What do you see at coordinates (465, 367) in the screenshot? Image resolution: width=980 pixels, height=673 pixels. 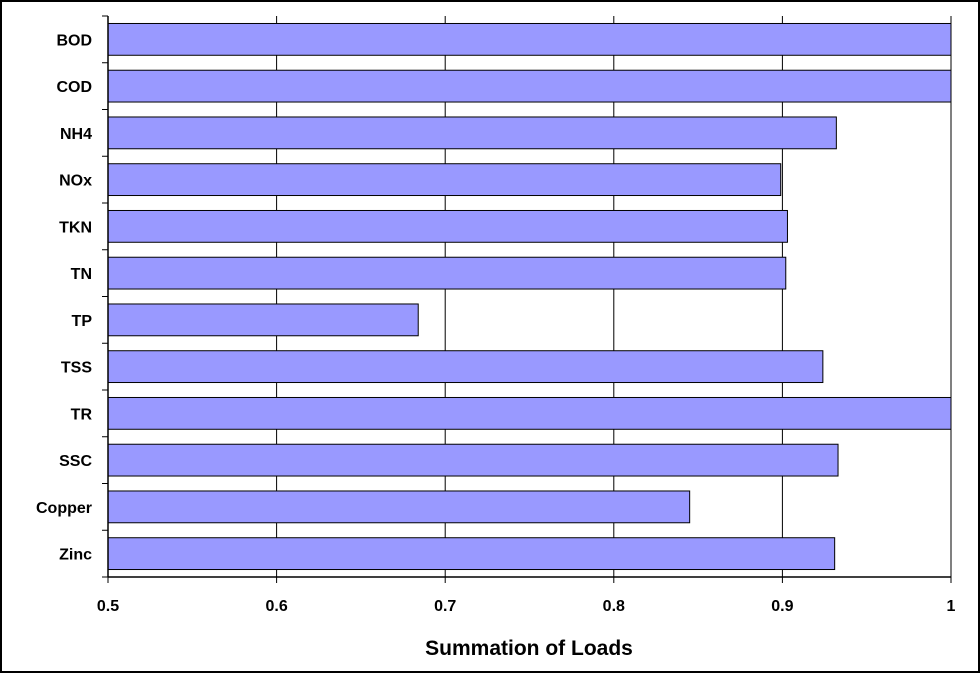 I see `bar-tss` at bounding box center [465, 367].